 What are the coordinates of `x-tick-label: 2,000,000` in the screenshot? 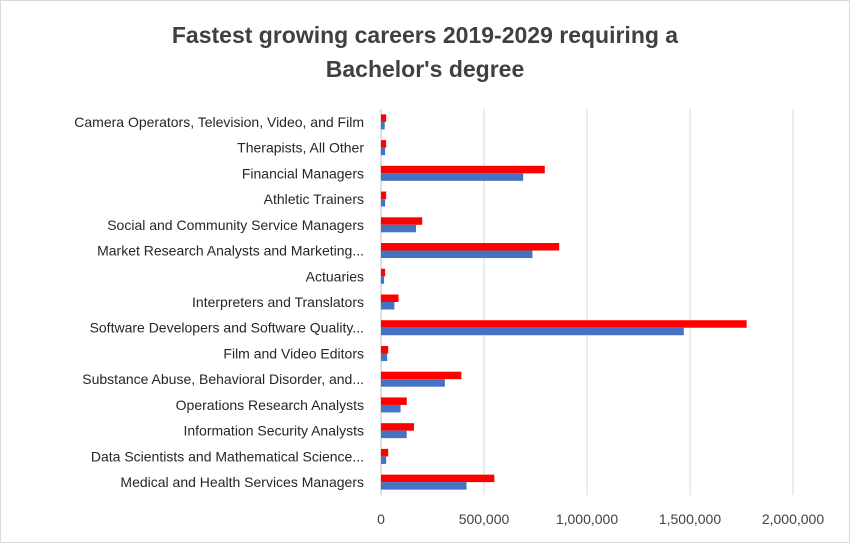 It's located at (793, 519).